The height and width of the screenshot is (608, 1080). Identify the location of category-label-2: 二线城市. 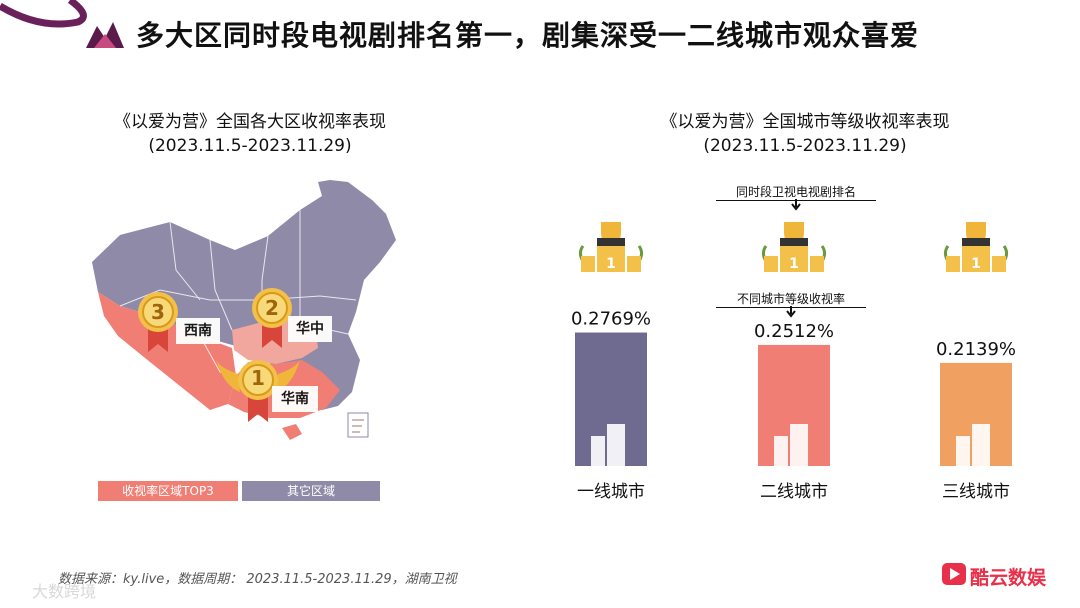
(794, 492).